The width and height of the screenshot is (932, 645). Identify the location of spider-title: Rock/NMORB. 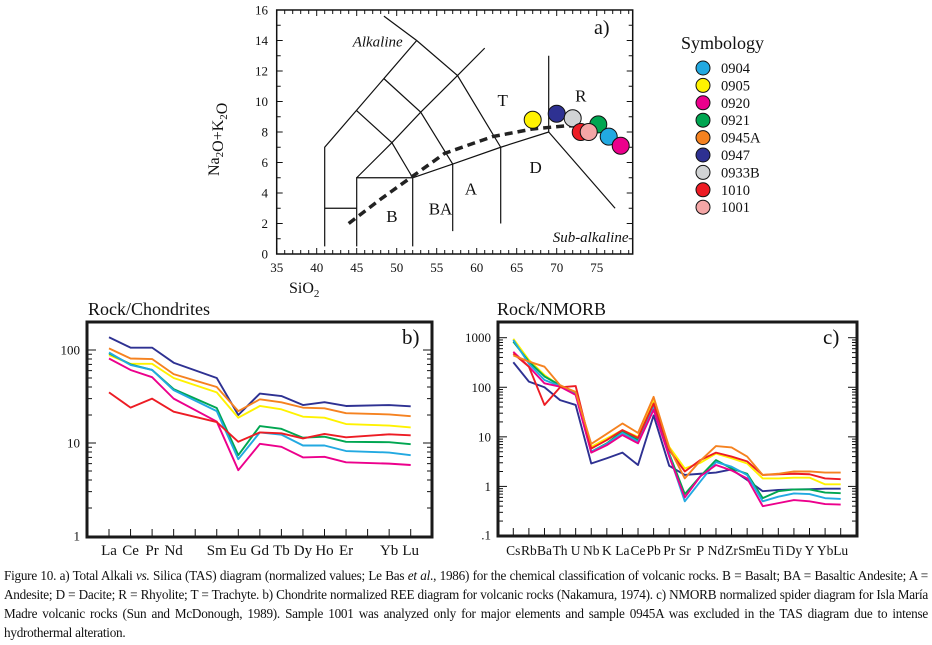
(551, 309).